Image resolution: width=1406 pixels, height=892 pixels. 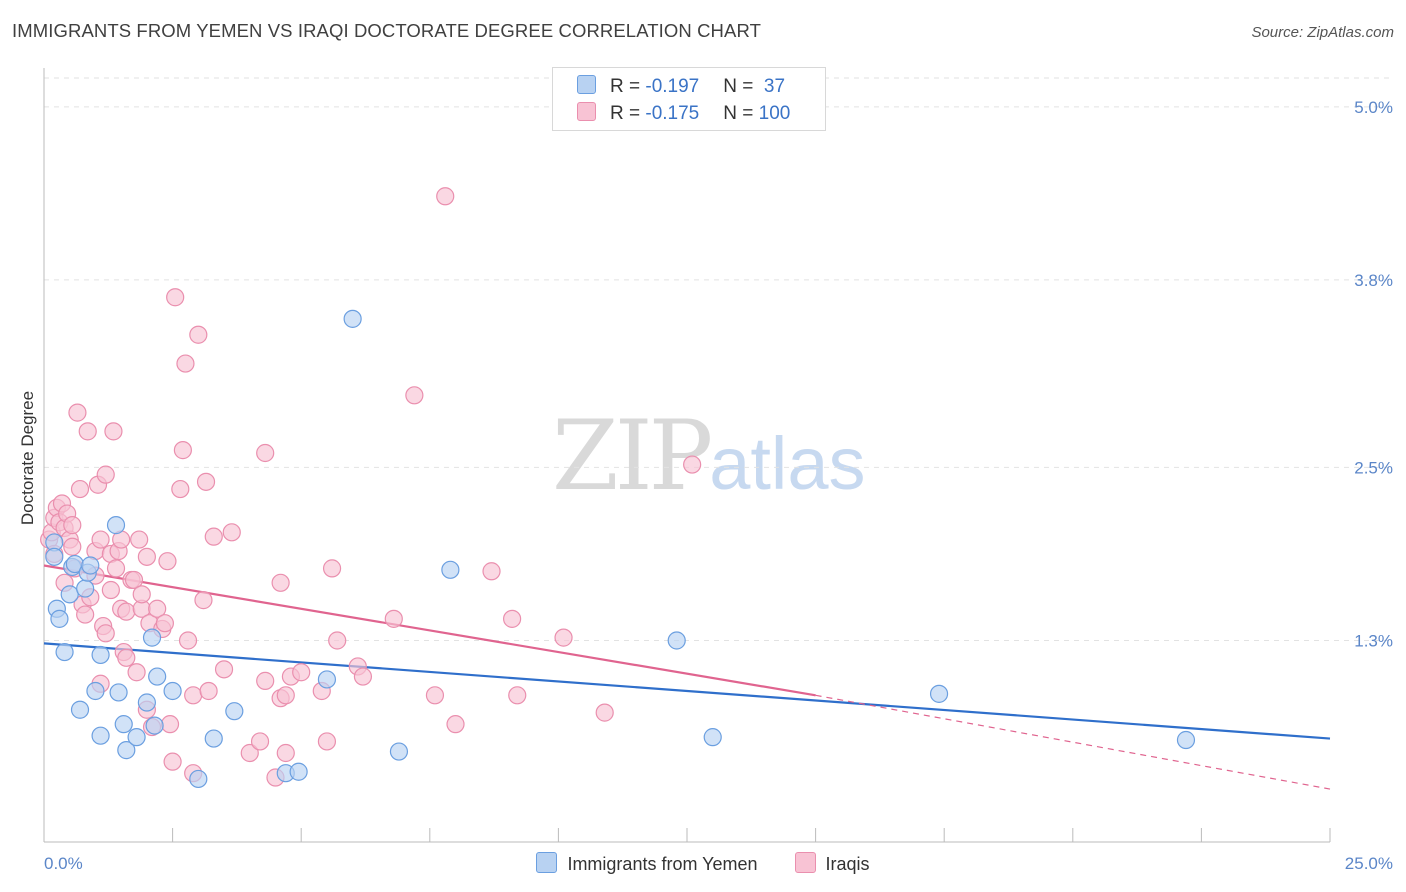 I want to click on yemen-legend-swatch, so click(x=547, y=862).